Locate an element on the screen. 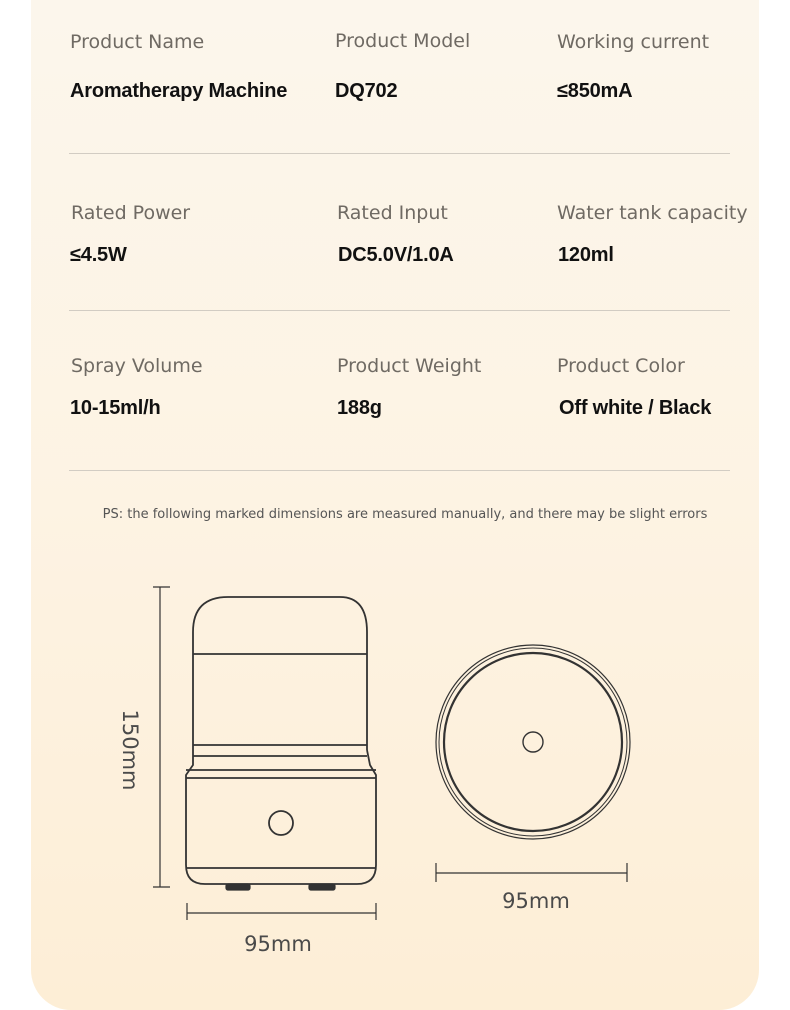 The image size is (790, 1010). spec-label: Rated Input is located at coordinates (392, 213).